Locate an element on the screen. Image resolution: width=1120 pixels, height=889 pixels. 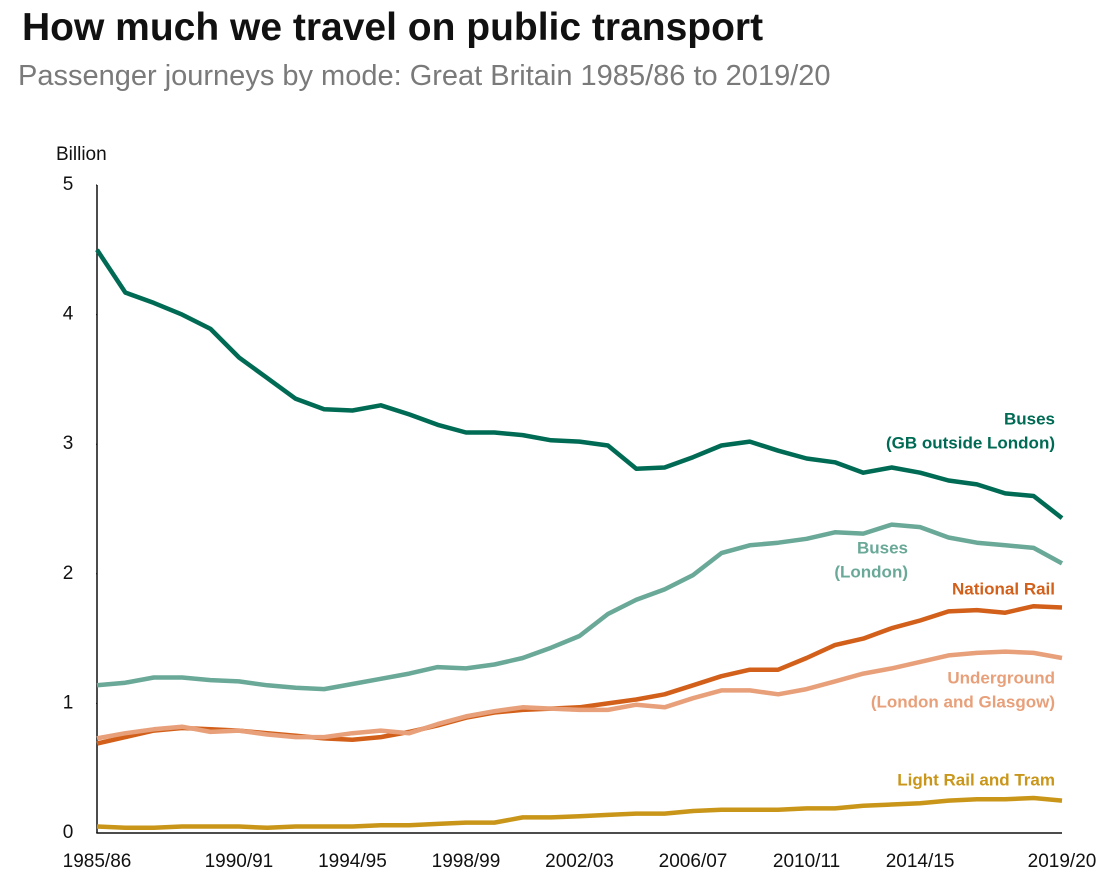
x-tick-label: 1994/95 is located at coordinates (352, 861).